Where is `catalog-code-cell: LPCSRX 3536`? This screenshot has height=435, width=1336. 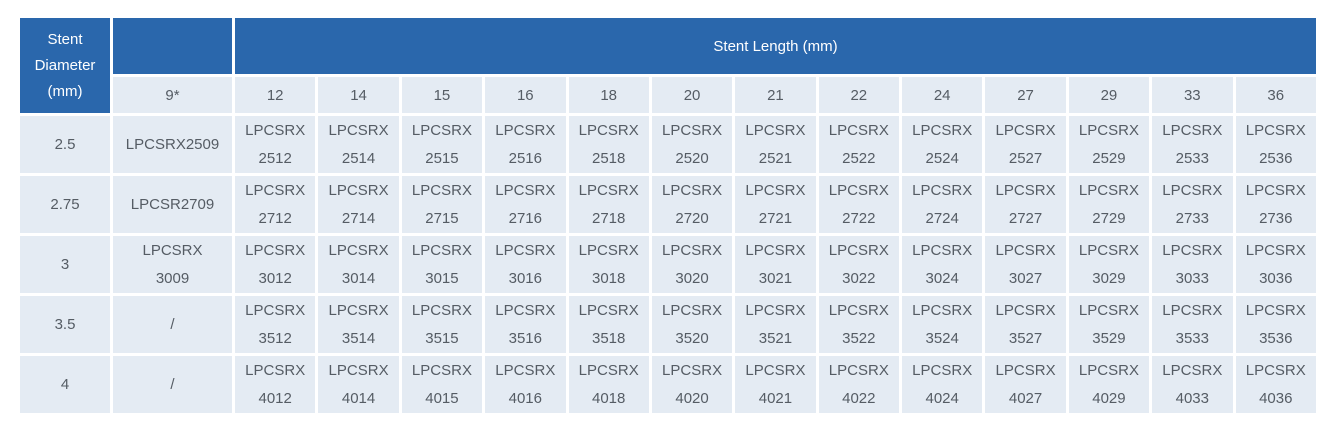
catalog-code-cell: LPCSRX 3536 is located at coordinates (1275, 324).